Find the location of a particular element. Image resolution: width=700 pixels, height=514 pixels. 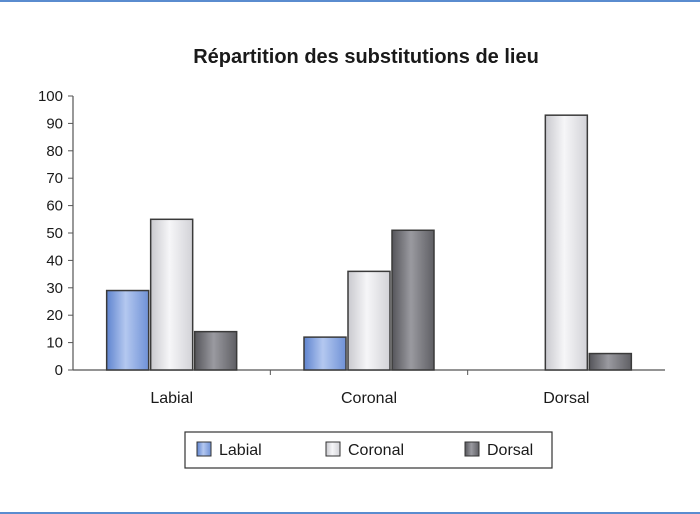

category-label: Coronal is located at coordinates (369, 398).